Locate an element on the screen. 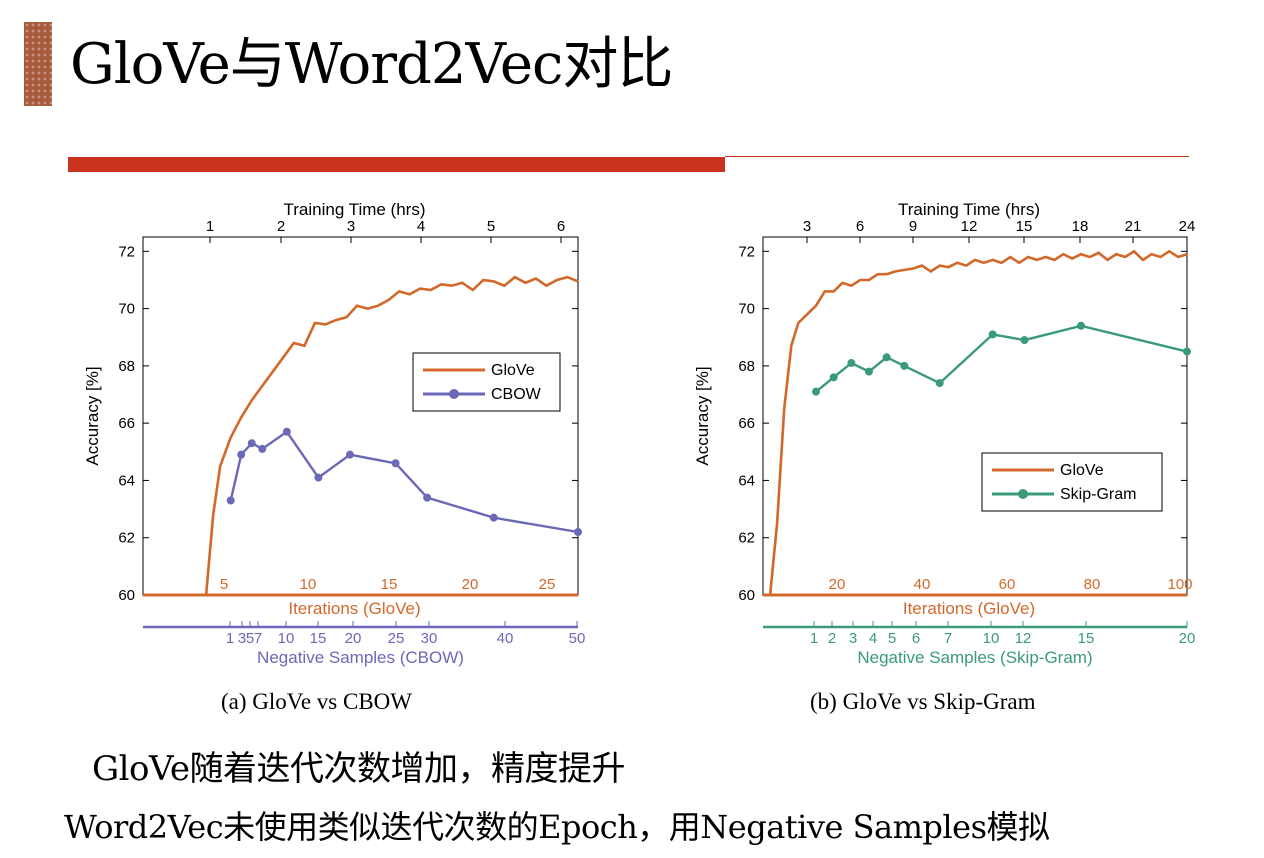 The width and height of the screenshot is (1264, 858). neg-tick-label: 2 is located at coordinates (832, 638).